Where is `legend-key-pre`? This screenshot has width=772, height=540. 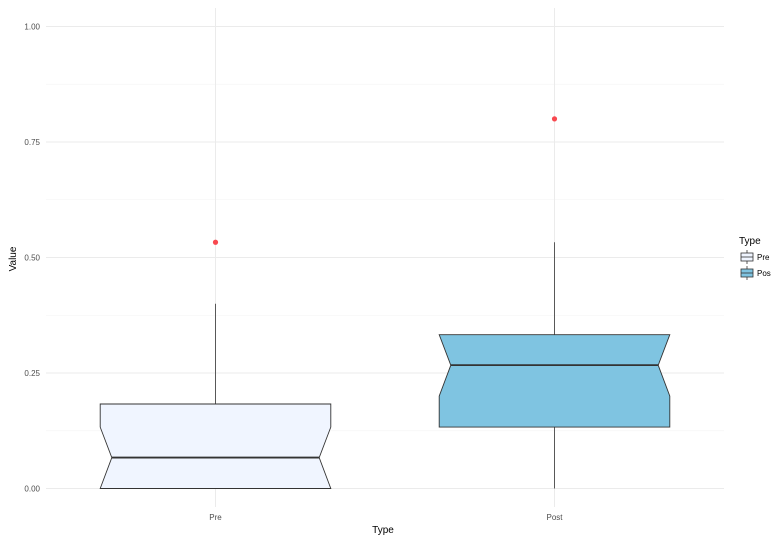
legend-key-pre is located at coordinates (747, 257).